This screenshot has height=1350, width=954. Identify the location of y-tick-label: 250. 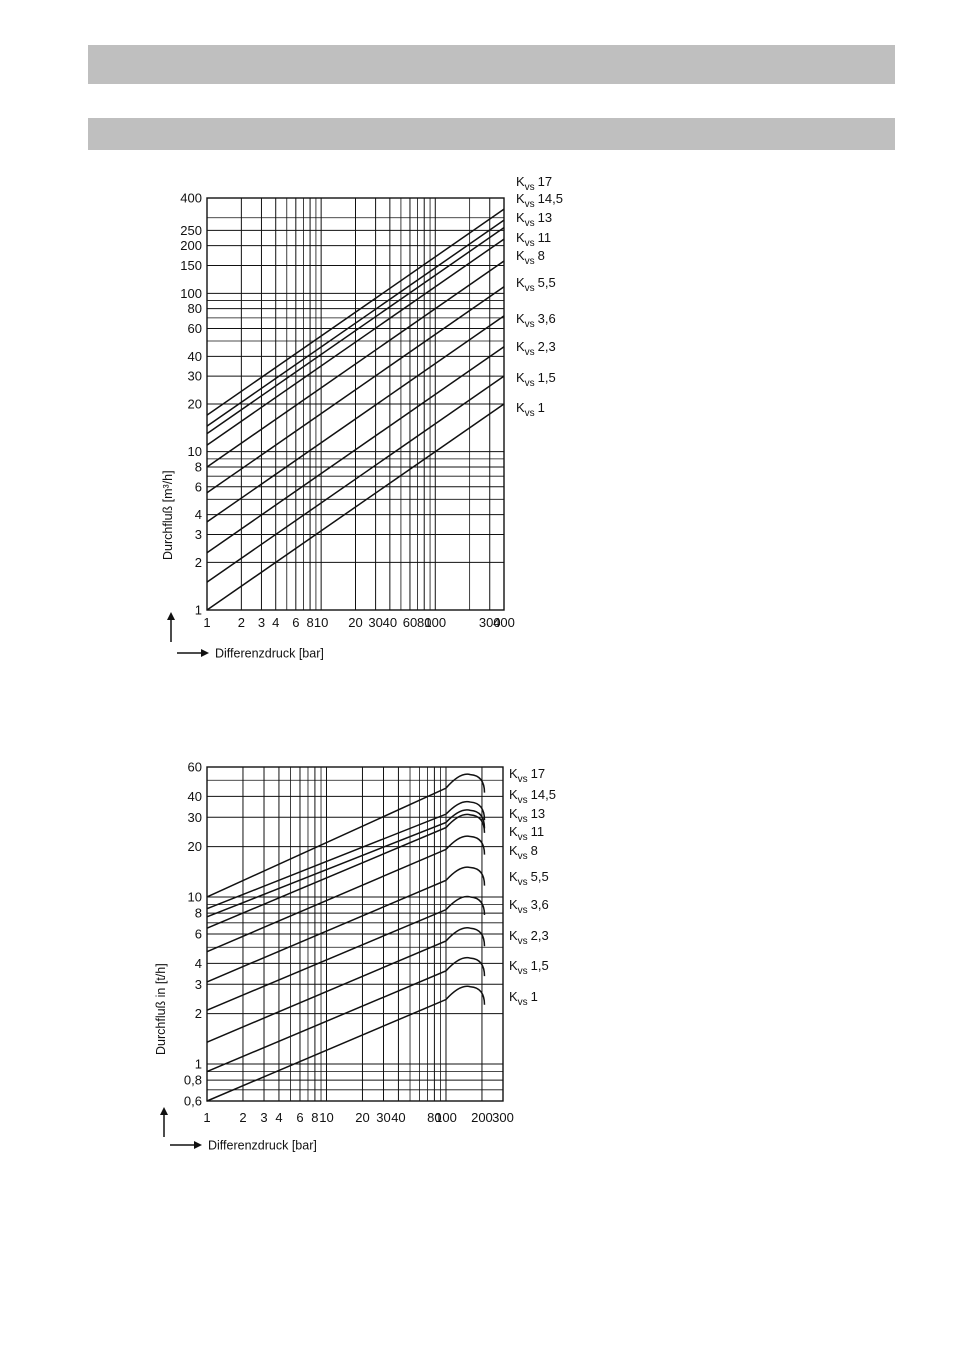
(191, 230).